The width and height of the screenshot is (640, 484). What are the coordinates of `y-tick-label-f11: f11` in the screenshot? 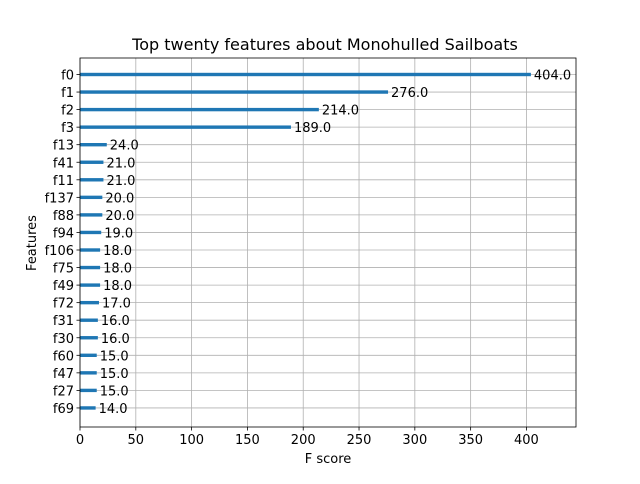 It's located at (63, 181).